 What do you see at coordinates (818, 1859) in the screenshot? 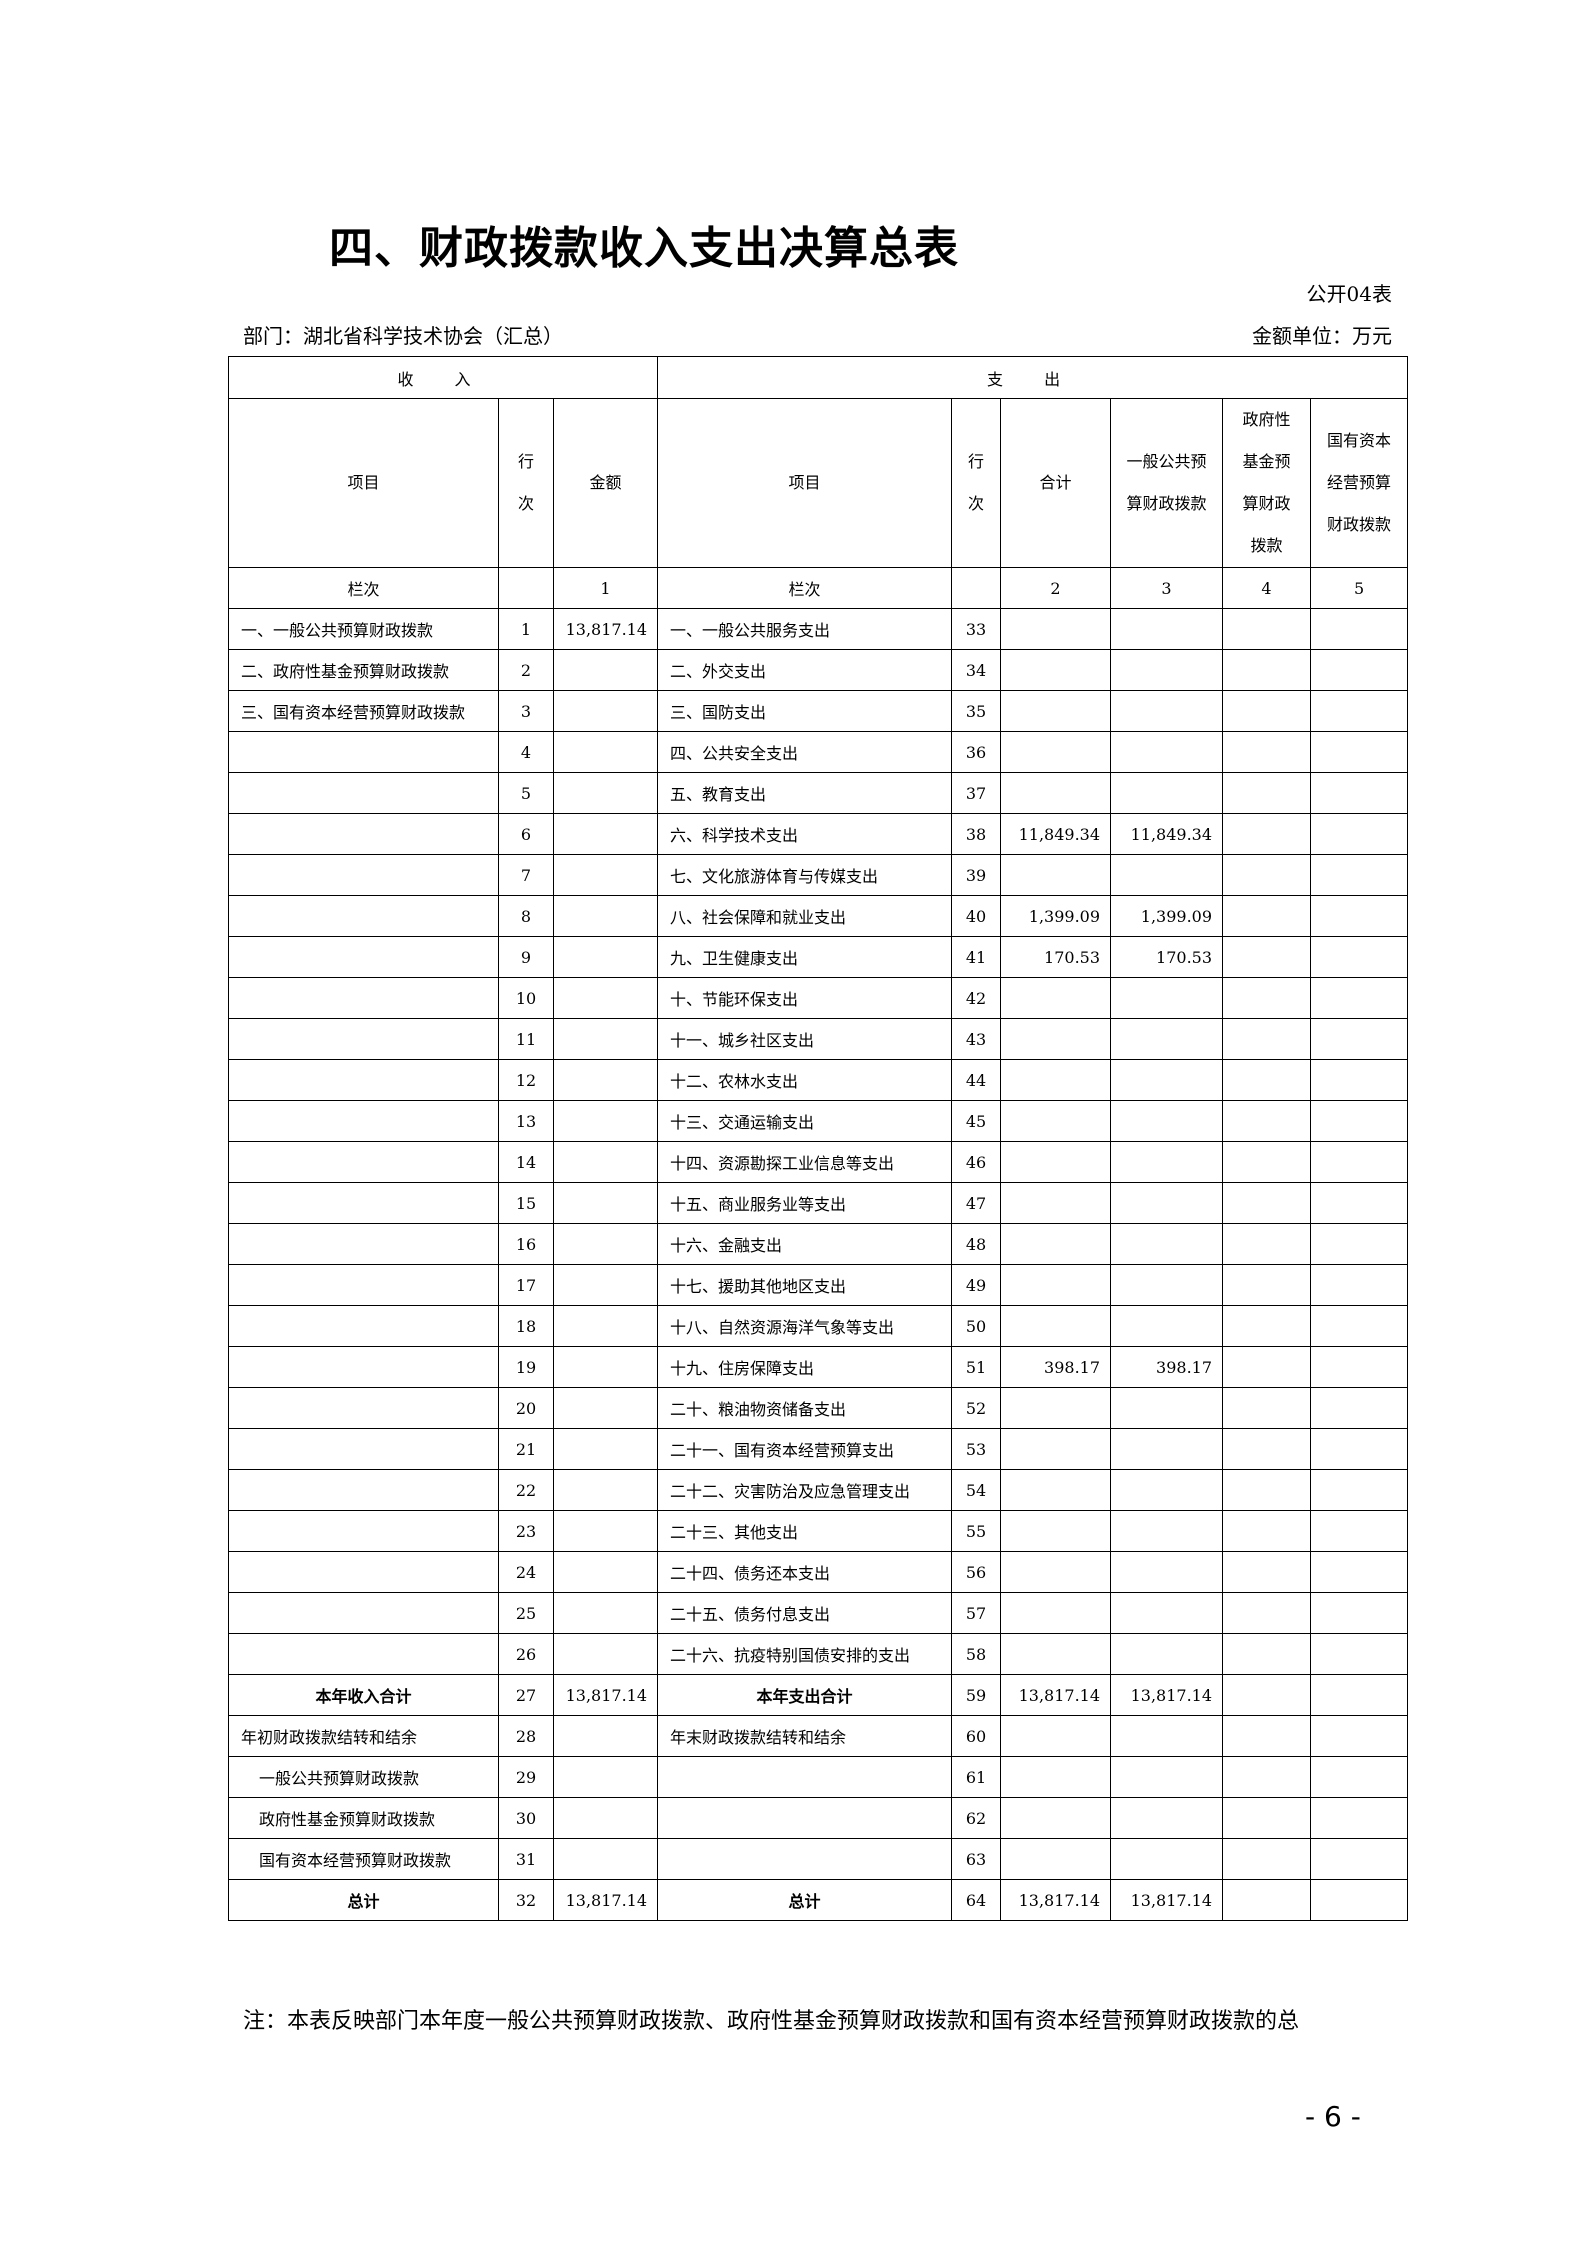
I see `table-row: 国有资本经营预算财政拨款 31 63` at bounding box center [818, 1859].